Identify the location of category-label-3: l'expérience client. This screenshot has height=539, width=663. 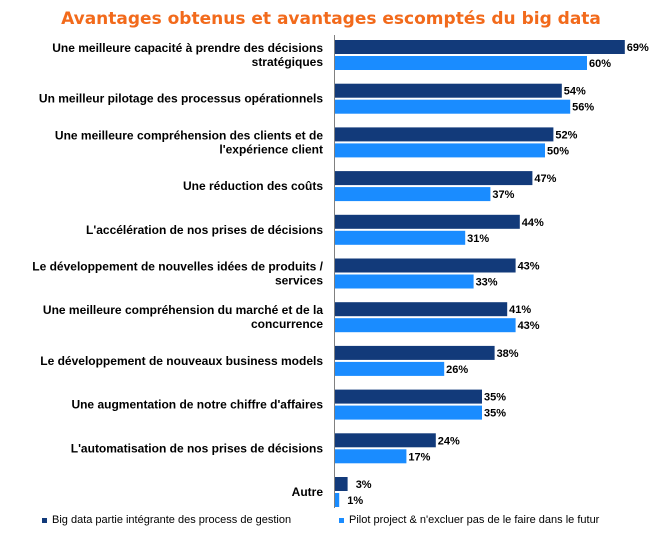
(271, 149).